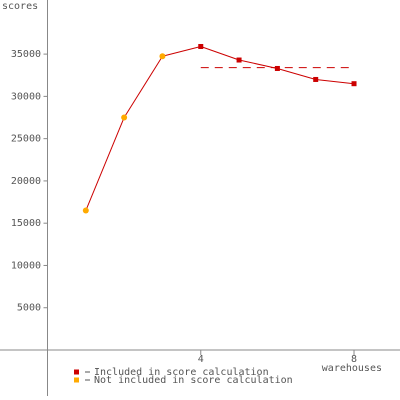 This screenshot has width=400, height=400. I want to click on legend-label: Included in score calculation, so click(181, 372).